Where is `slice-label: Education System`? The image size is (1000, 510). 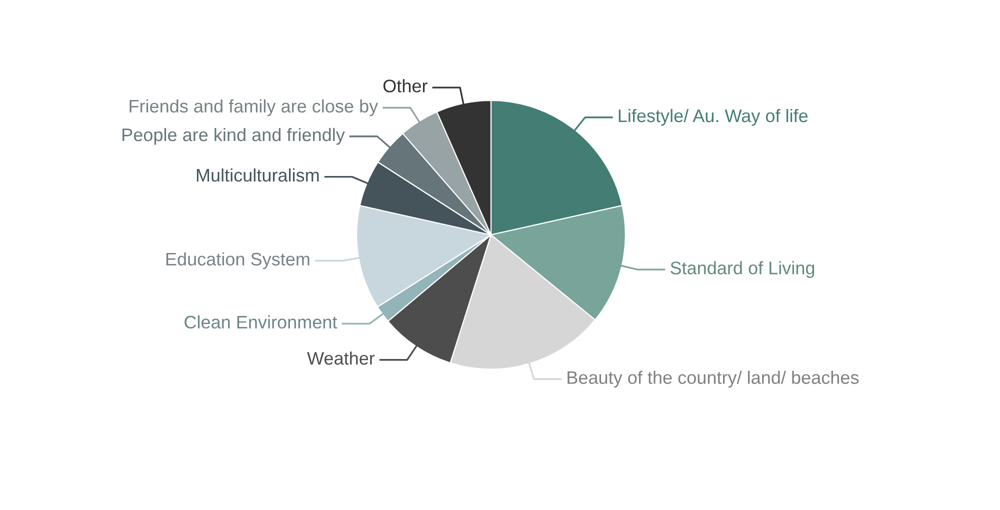 slice-label: Education System is located at coordinates (238, 261).